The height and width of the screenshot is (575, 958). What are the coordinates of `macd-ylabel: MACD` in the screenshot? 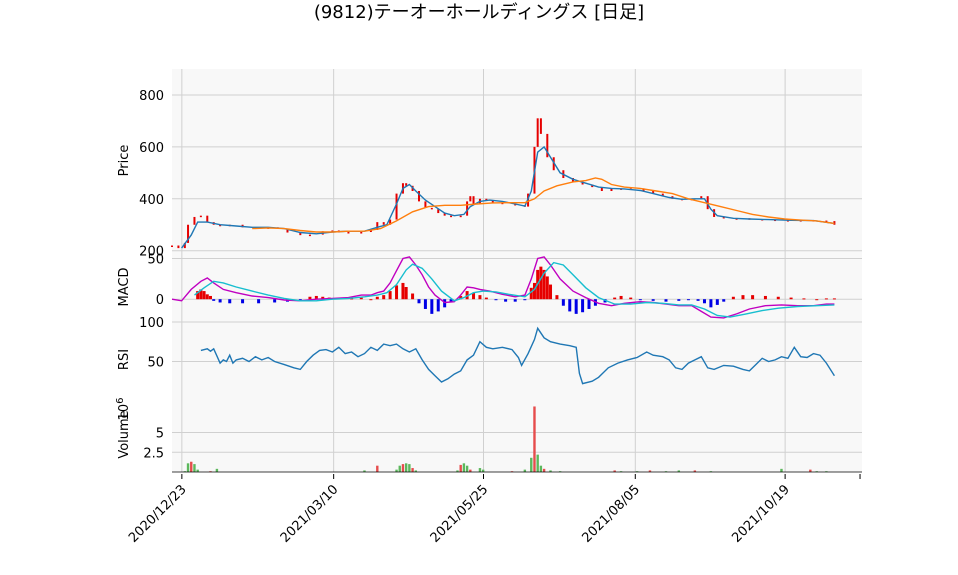 It's located at (124, 287).